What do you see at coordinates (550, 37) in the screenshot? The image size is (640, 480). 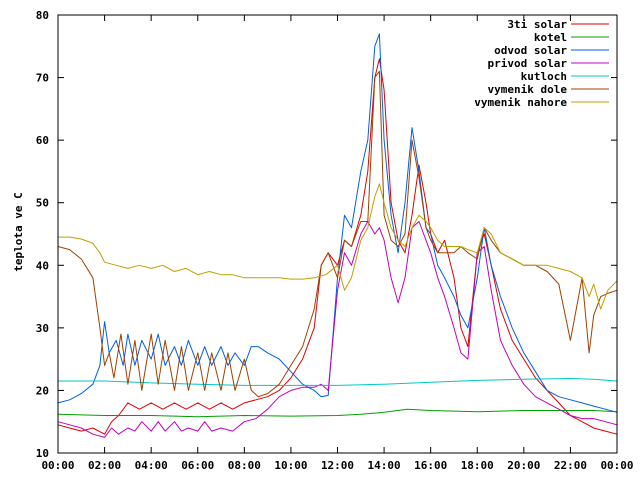 I see `legend-label: kotel` at bounding box center [550, 37].